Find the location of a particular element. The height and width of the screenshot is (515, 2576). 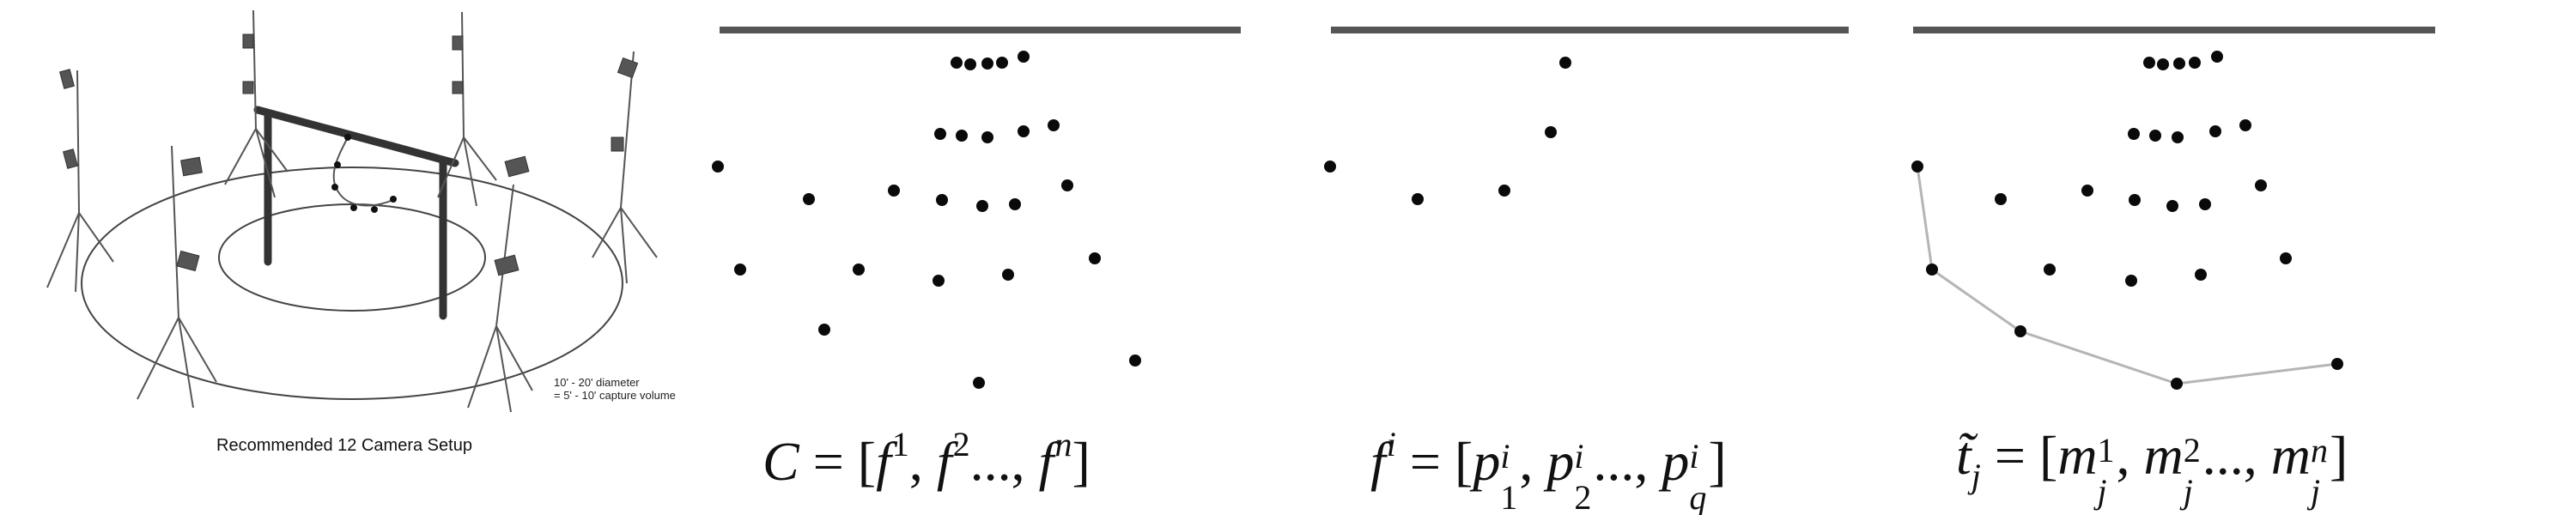

panel4-top-bar is located at coordinates (2174, 30).